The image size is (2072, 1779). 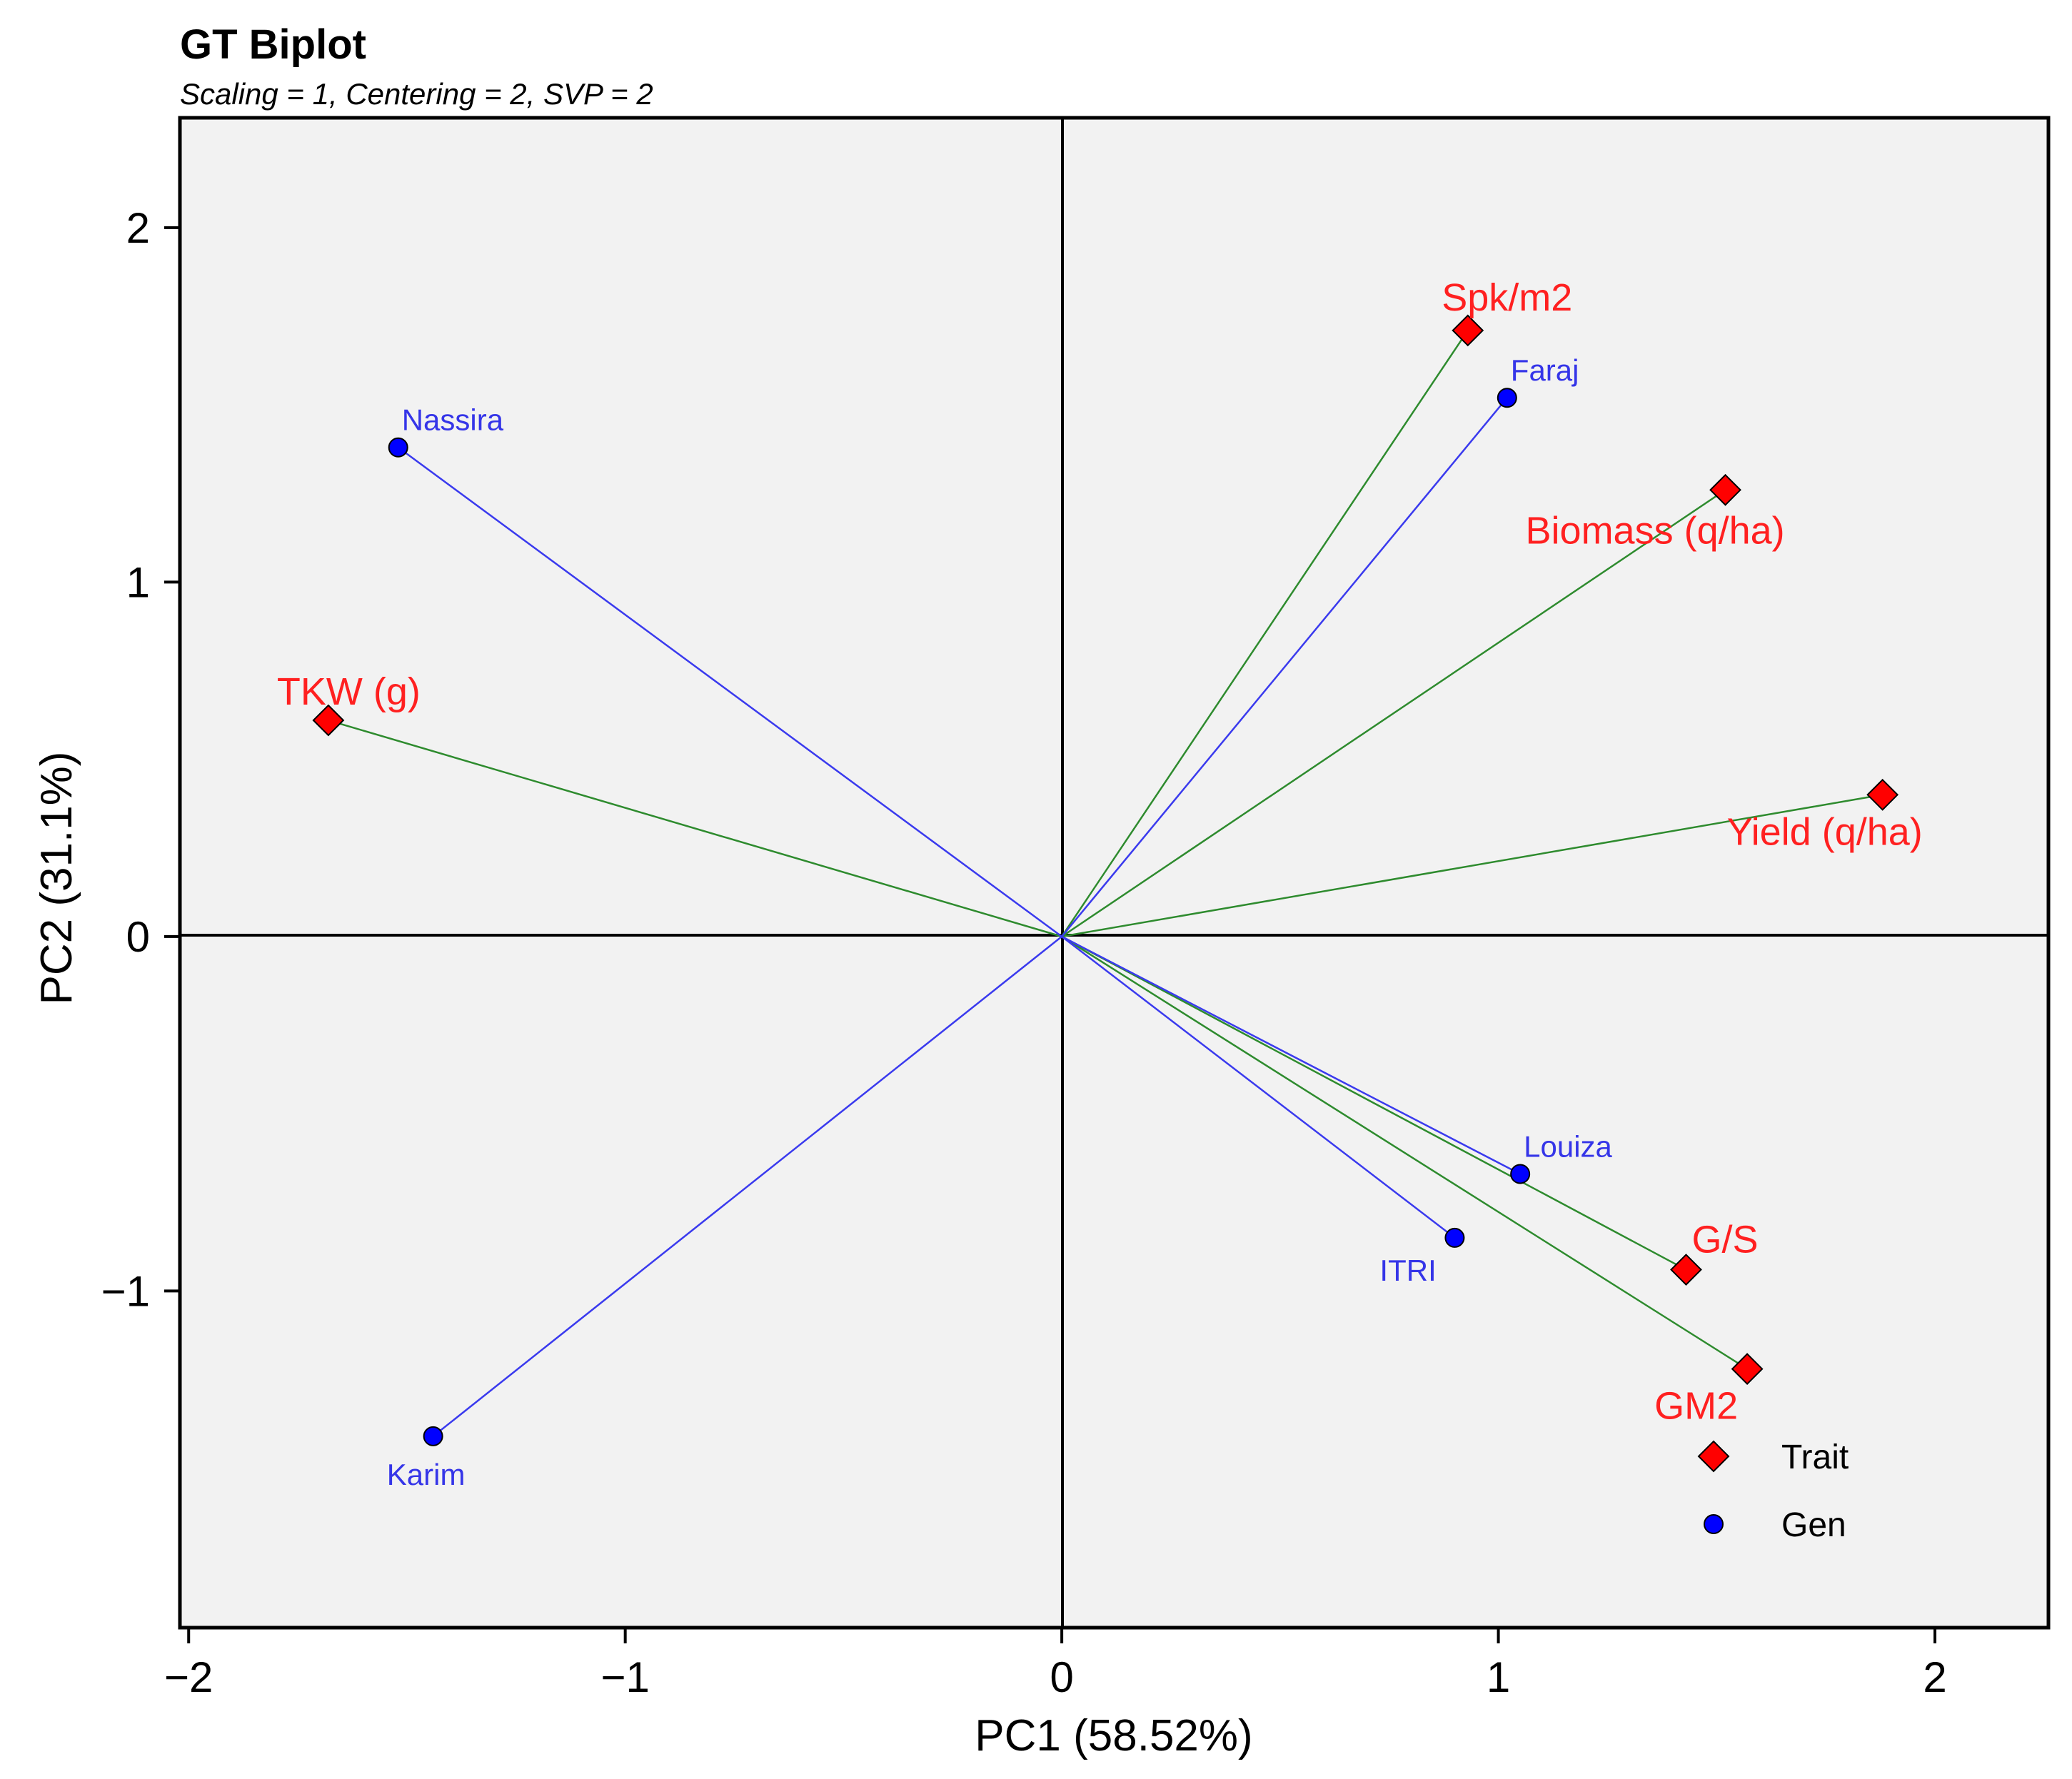 I want to click on trait-label-tkw-g: TKW (g), so click(x=349, y=691).